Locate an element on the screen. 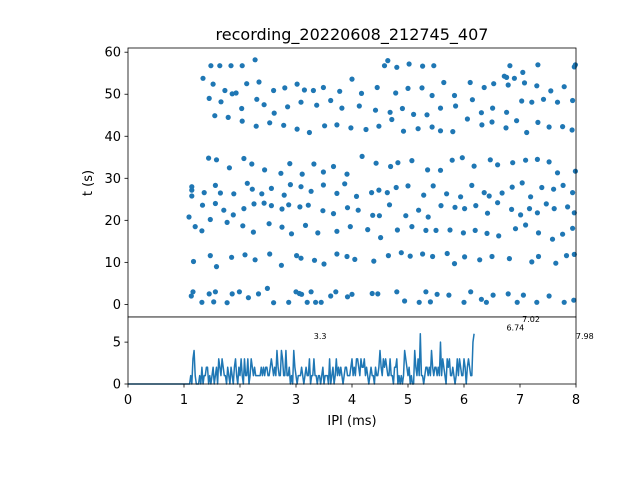  peak-annotation: 6.74 is located at coordinates (515, 327).